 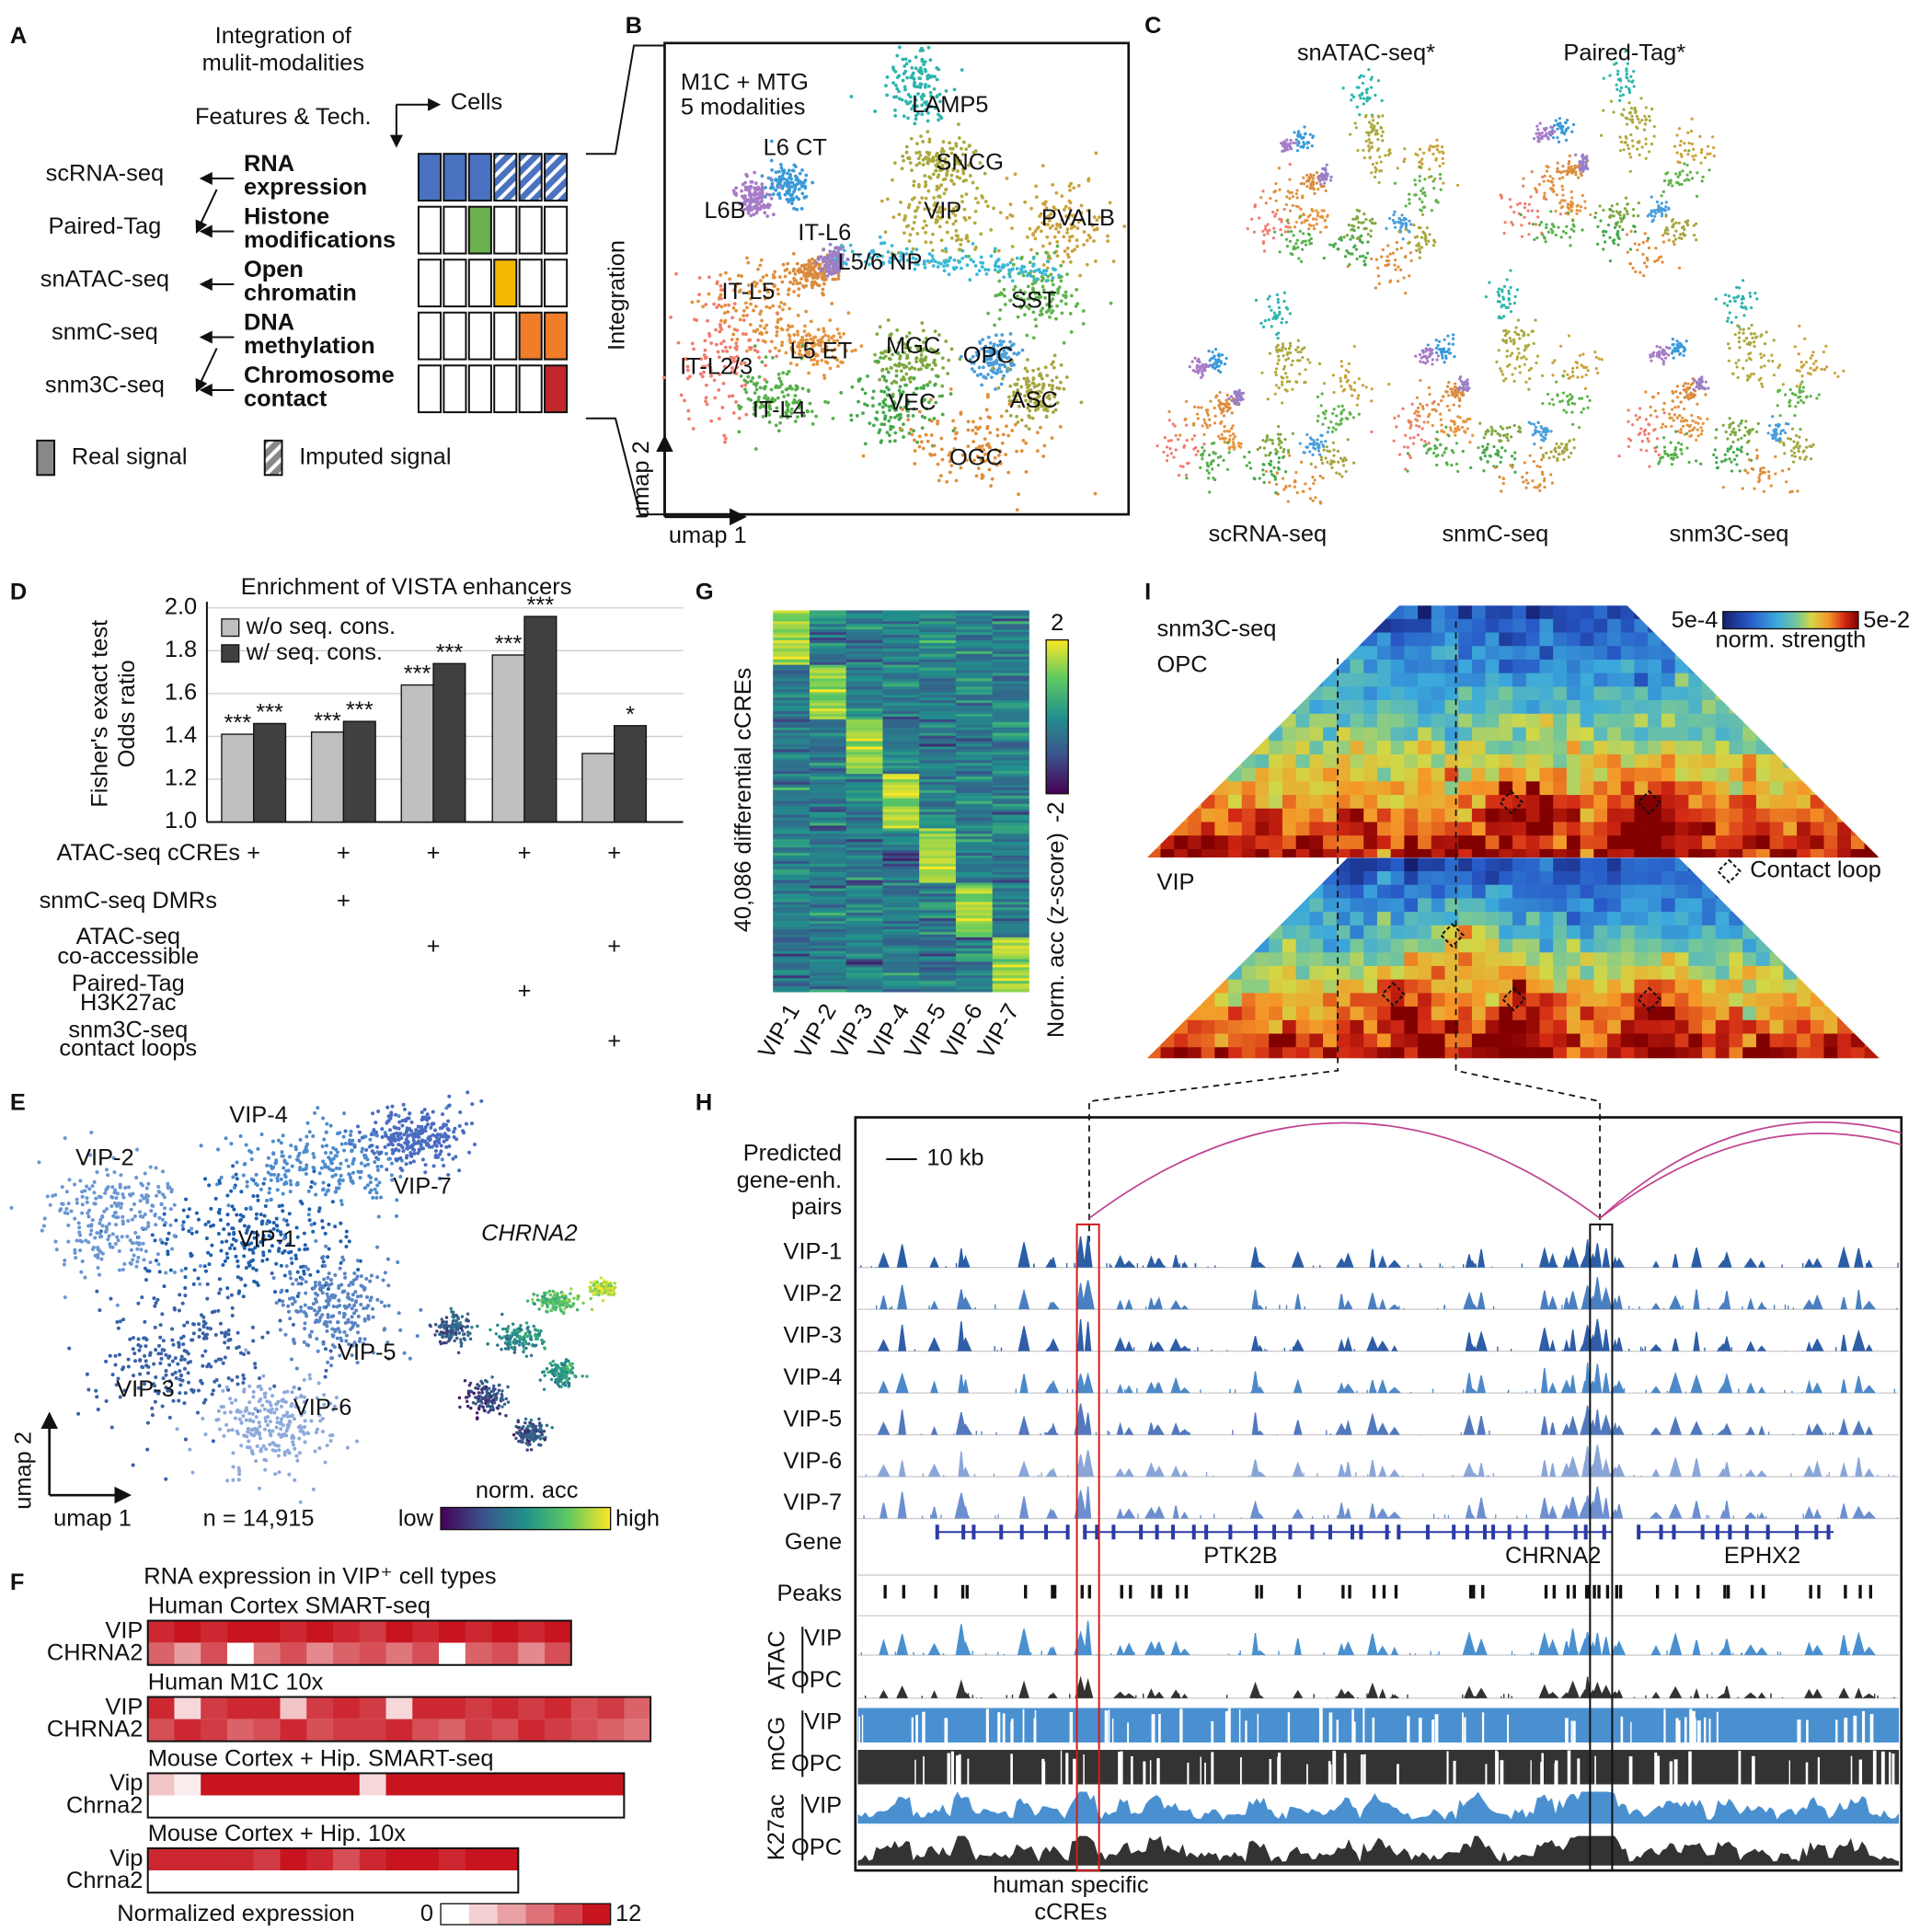 What do you see at coordinates (283, 117) in the screenshot?
I see `label: Features & Tech.` at bounding box center [283, 117].